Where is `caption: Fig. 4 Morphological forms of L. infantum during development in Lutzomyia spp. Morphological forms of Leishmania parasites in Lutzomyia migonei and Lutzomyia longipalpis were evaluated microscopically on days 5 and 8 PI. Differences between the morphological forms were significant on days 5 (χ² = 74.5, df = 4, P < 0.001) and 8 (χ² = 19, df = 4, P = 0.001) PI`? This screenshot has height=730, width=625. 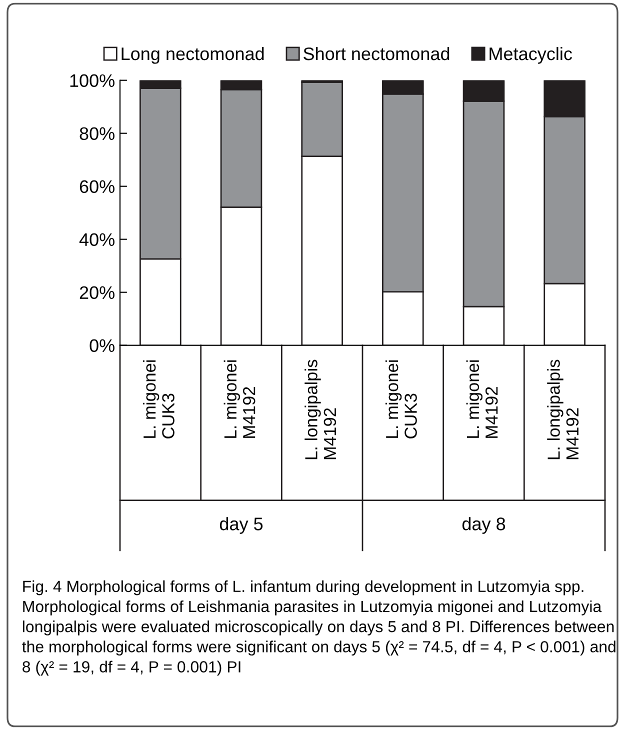
caption: Fig. 4 Morphological forms of L. infantum during development in Lutzomyia spp. Morphological forms of Leishmania parasites in Lutzomyia migonei and Lutzomyia longipalpis were evaluated microscopically on days 5 and 8 PI. Differences between the morphological forms were significant on days 5 (χ² = 74.5, df = 4, P < 0.001) and 8 (χ² = 19, df = 4, P = 0.001) PI is located at coordinates (319, 628).